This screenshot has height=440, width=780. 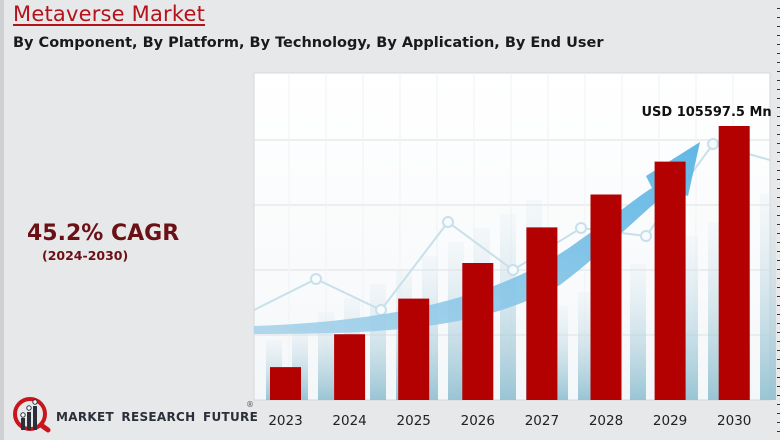 What do you see at coordinates (2, 220) in the screenshot?
I see `frame-border-left` at bounding box center [2, 220].